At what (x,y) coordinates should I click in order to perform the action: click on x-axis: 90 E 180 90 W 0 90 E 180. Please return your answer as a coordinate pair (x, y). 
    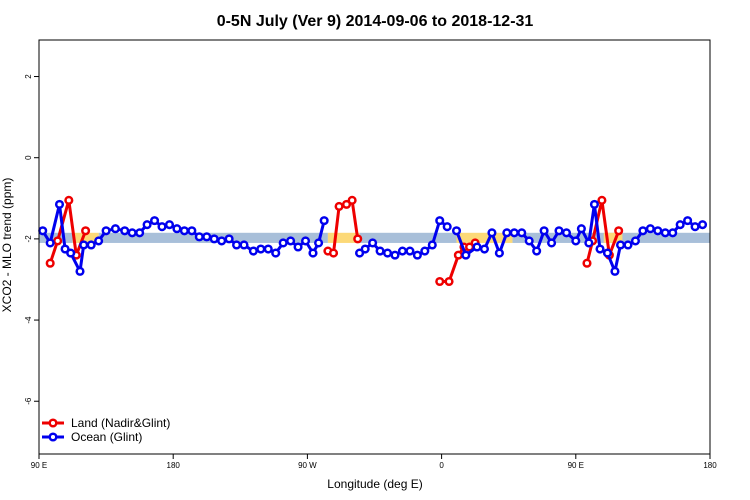
    Looking at the image, I should click on (374, 462).